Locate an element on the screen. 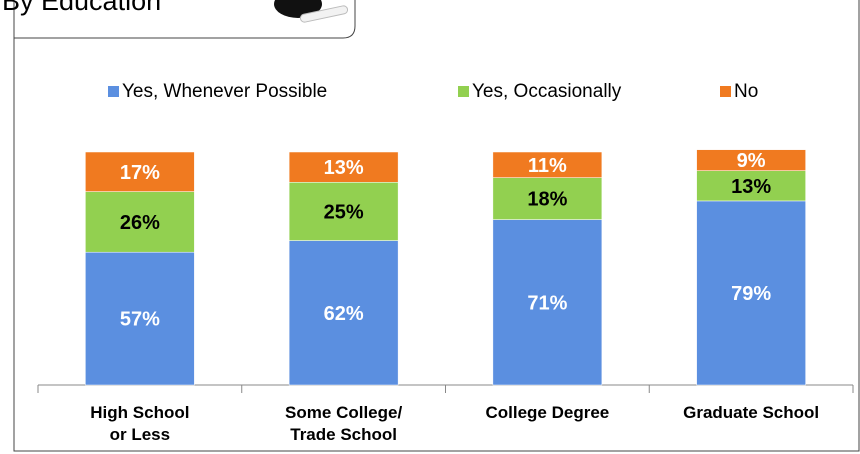 The width and height of the screenshot is (860, 454). value-label: 71% is located at coordinates (547, 303).